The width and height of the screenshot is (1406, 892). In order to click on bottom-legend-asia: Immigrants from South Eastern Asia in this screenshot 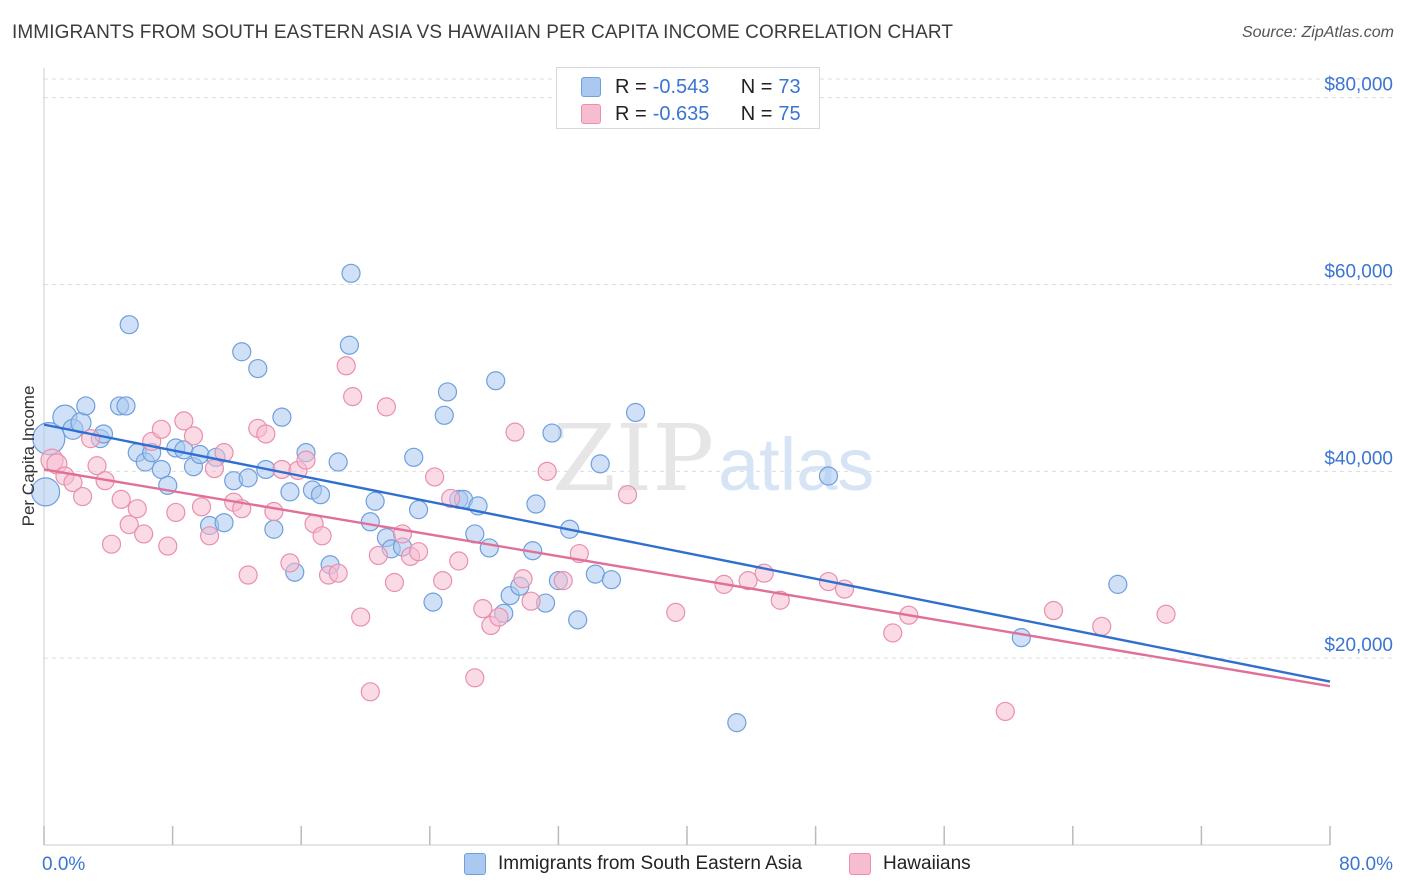, I will do `click(633, 864)`.